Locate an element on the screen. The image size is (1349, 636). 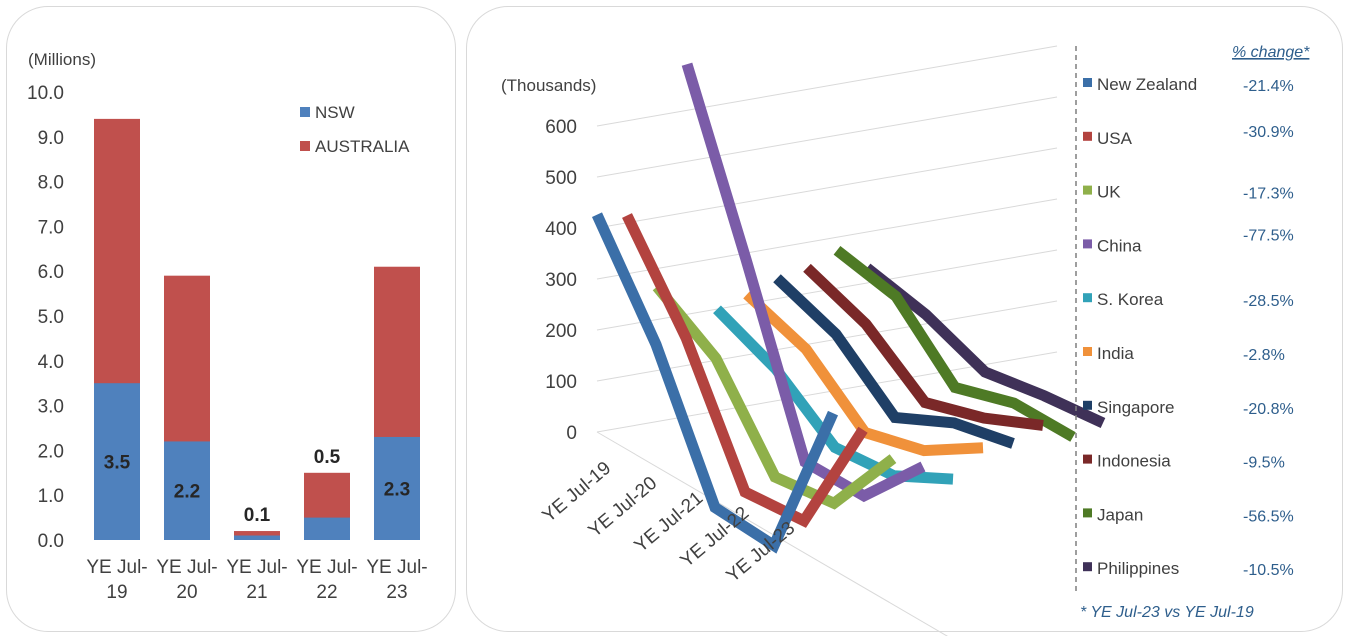
pct-change-japan: -56.5% is located at coordinates (1268, 516).